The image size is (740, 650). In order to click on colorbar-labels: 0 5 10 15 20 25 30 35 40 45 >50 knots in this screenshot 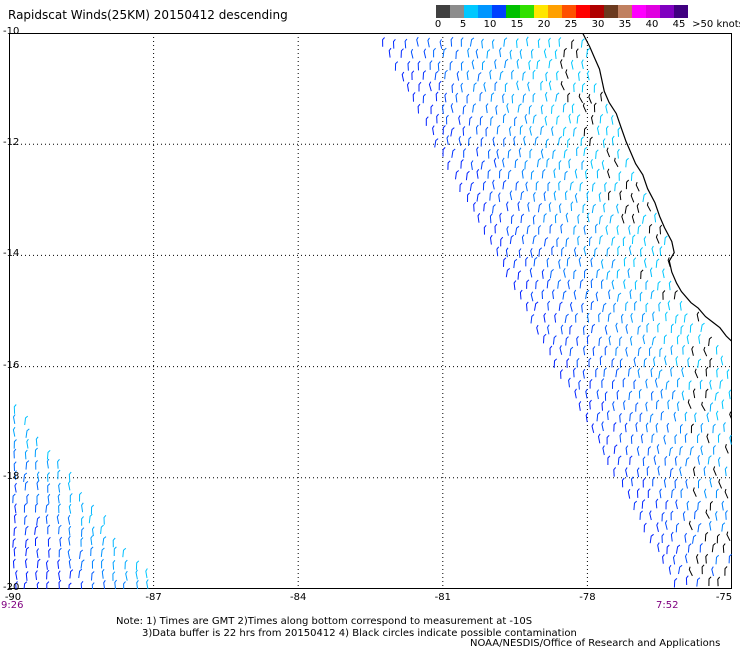, I will do `click(587, 25)`.